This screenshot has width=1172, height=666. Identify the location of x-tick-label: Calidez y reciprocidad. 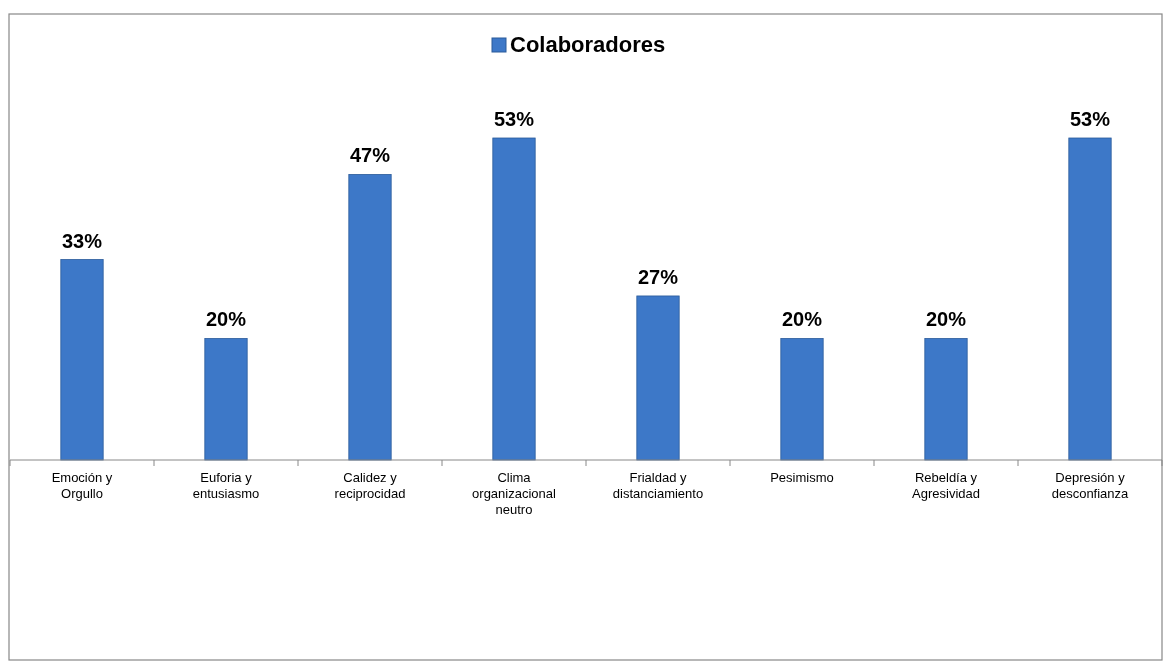
(370, 485).